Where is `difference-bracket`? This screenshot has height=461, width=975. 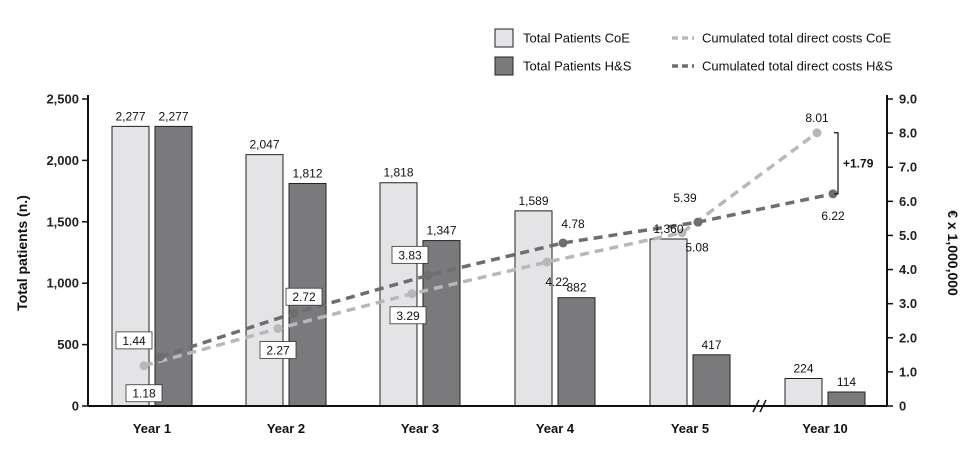
difference-bracket is located at coordinates (836, 163).